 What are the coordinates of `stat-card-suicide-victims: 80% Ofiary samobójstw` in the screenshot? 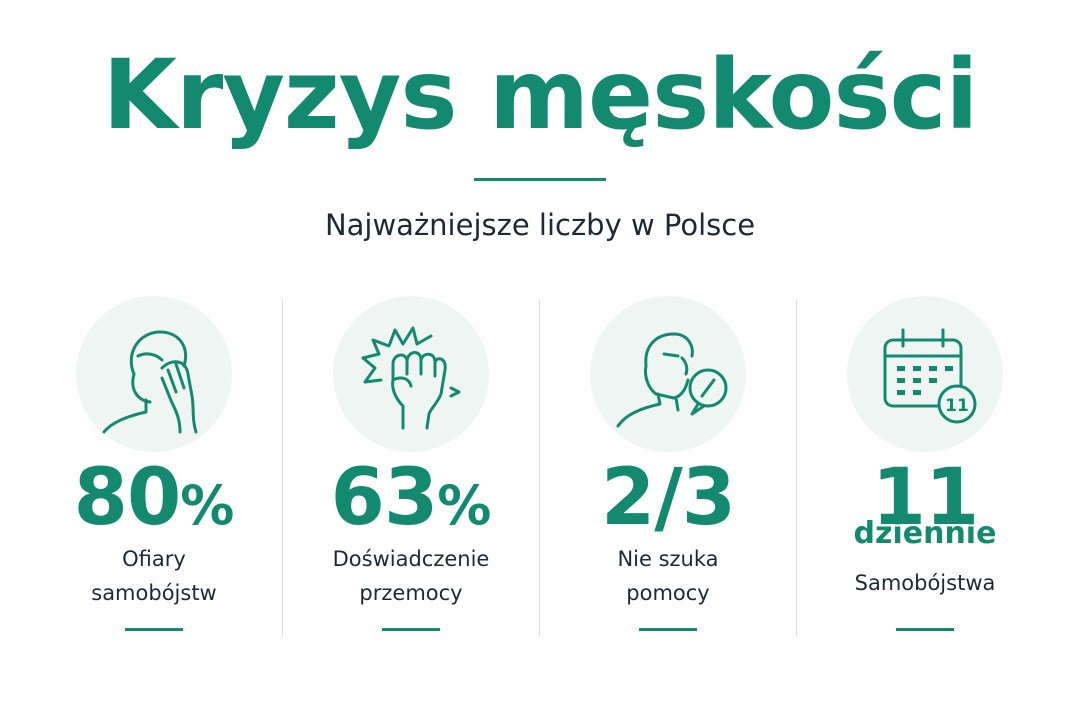 It's located at (154, 470).